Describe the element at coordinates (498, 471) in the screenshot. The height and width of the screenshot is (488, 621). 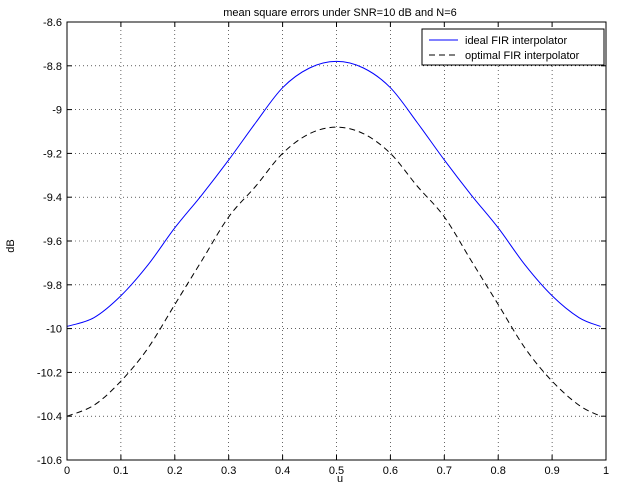
I see `x-tick-label: 0.8` at that location.